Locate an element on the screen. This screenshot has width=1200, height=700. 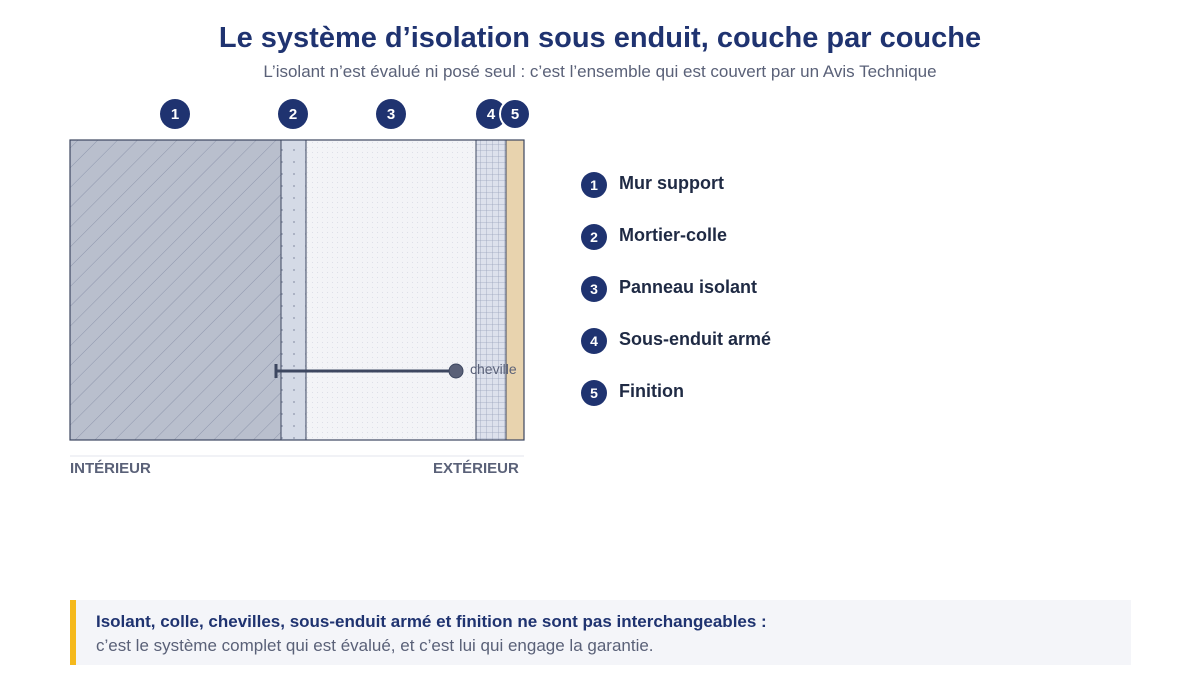
legend-label: Mur support is located at coordinates (671, 183).